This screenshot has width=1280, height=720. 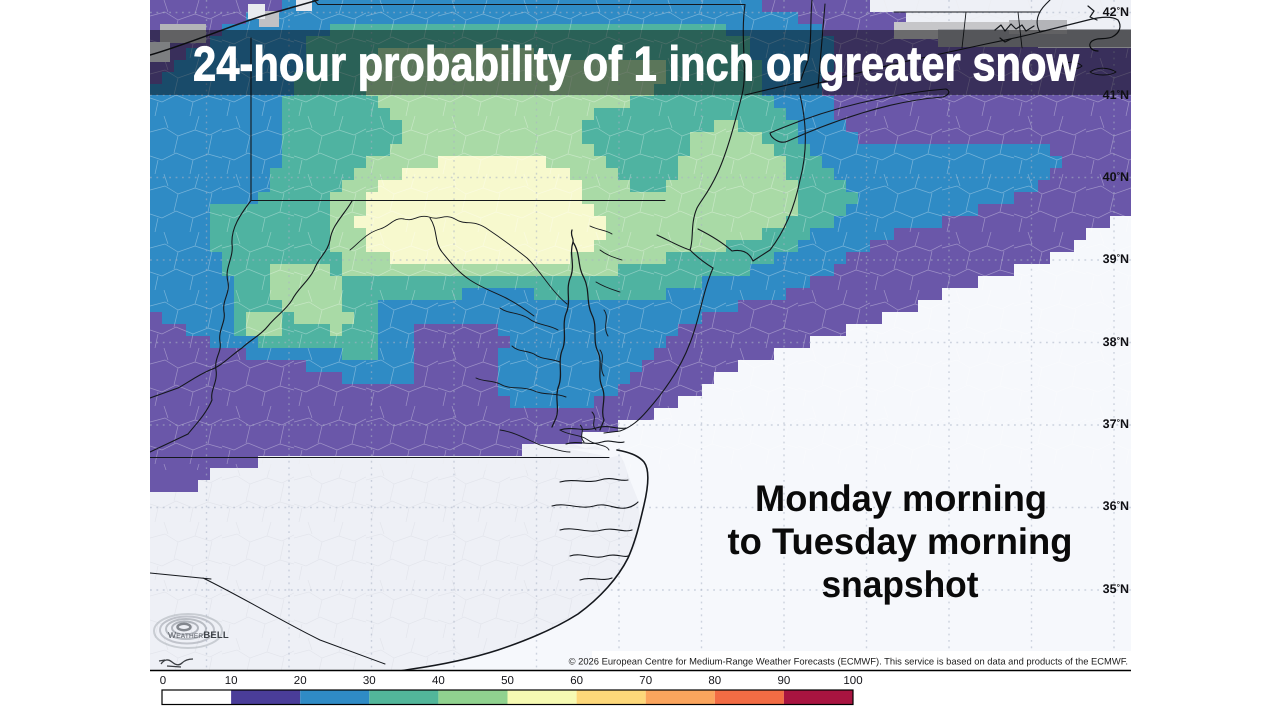 What do you see at coordinates (1116, 342) in the screenshot?
I see `svg-text: 38°N` at bounding box center [1116, 342].